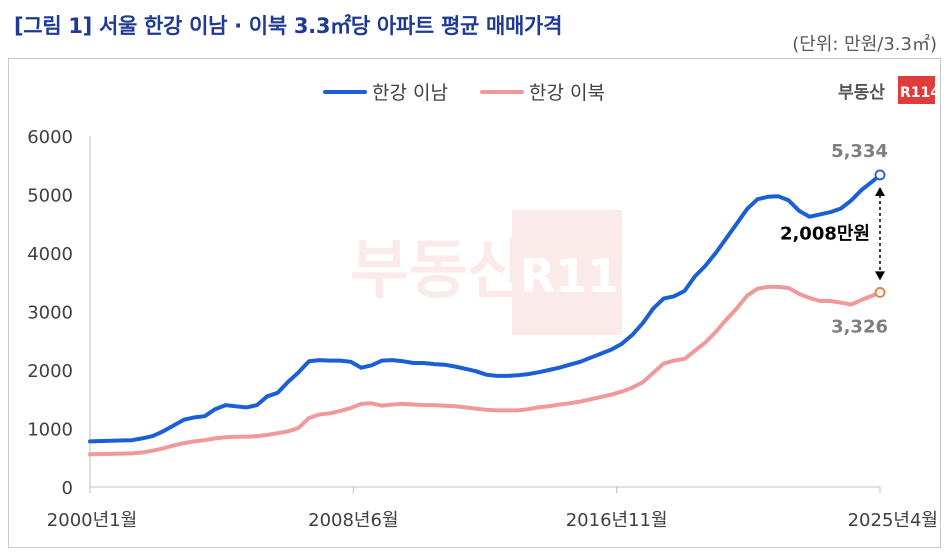 Image resolution: width=951 pixels, height=554 pixels. Describe the element at coordinates (438, 271) in the screenshot. I see `watermark-text: 부동산` at that location.